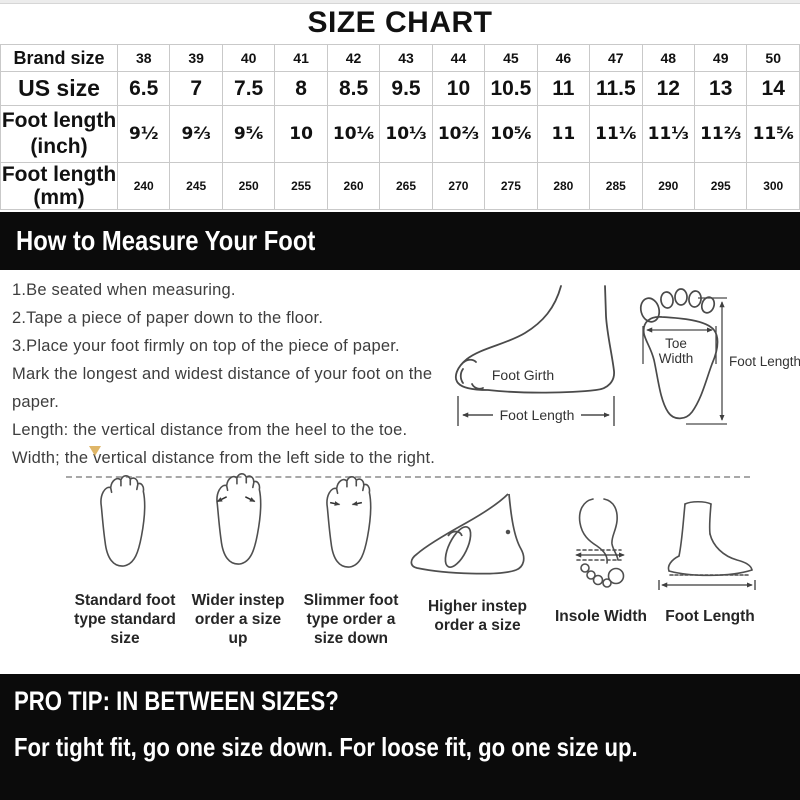 Image resolution: width=800 pixels, height=800 pixels. I want to click on size-cell: 255, so click(301, 186).